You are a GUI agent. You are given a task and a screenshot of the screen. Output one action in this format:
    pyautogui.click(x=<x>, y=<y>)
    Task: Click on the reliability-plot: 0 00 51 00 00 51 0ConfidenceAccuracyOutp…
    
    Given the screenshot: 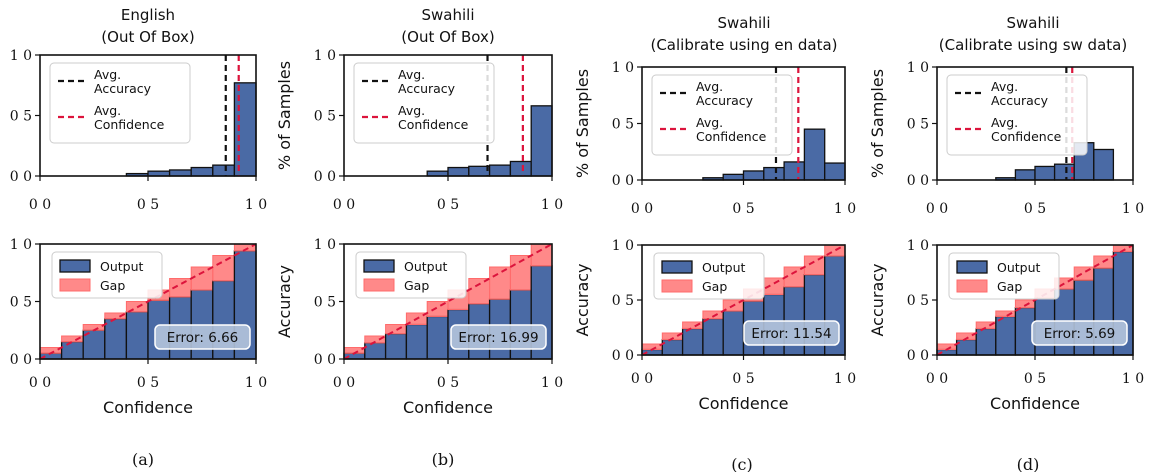 What is the action you would take?
    pyautogui.click(x=138, y=327)
    